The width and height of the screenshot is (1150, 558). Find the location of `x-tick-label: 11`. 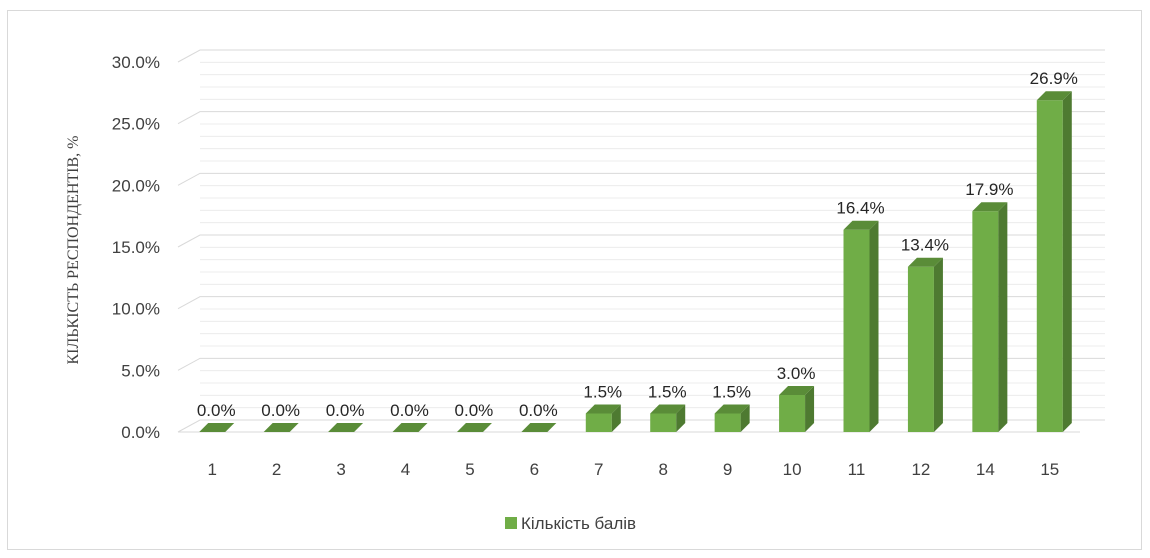

x-tick-label: 11 is located at coordinates (857, 469).